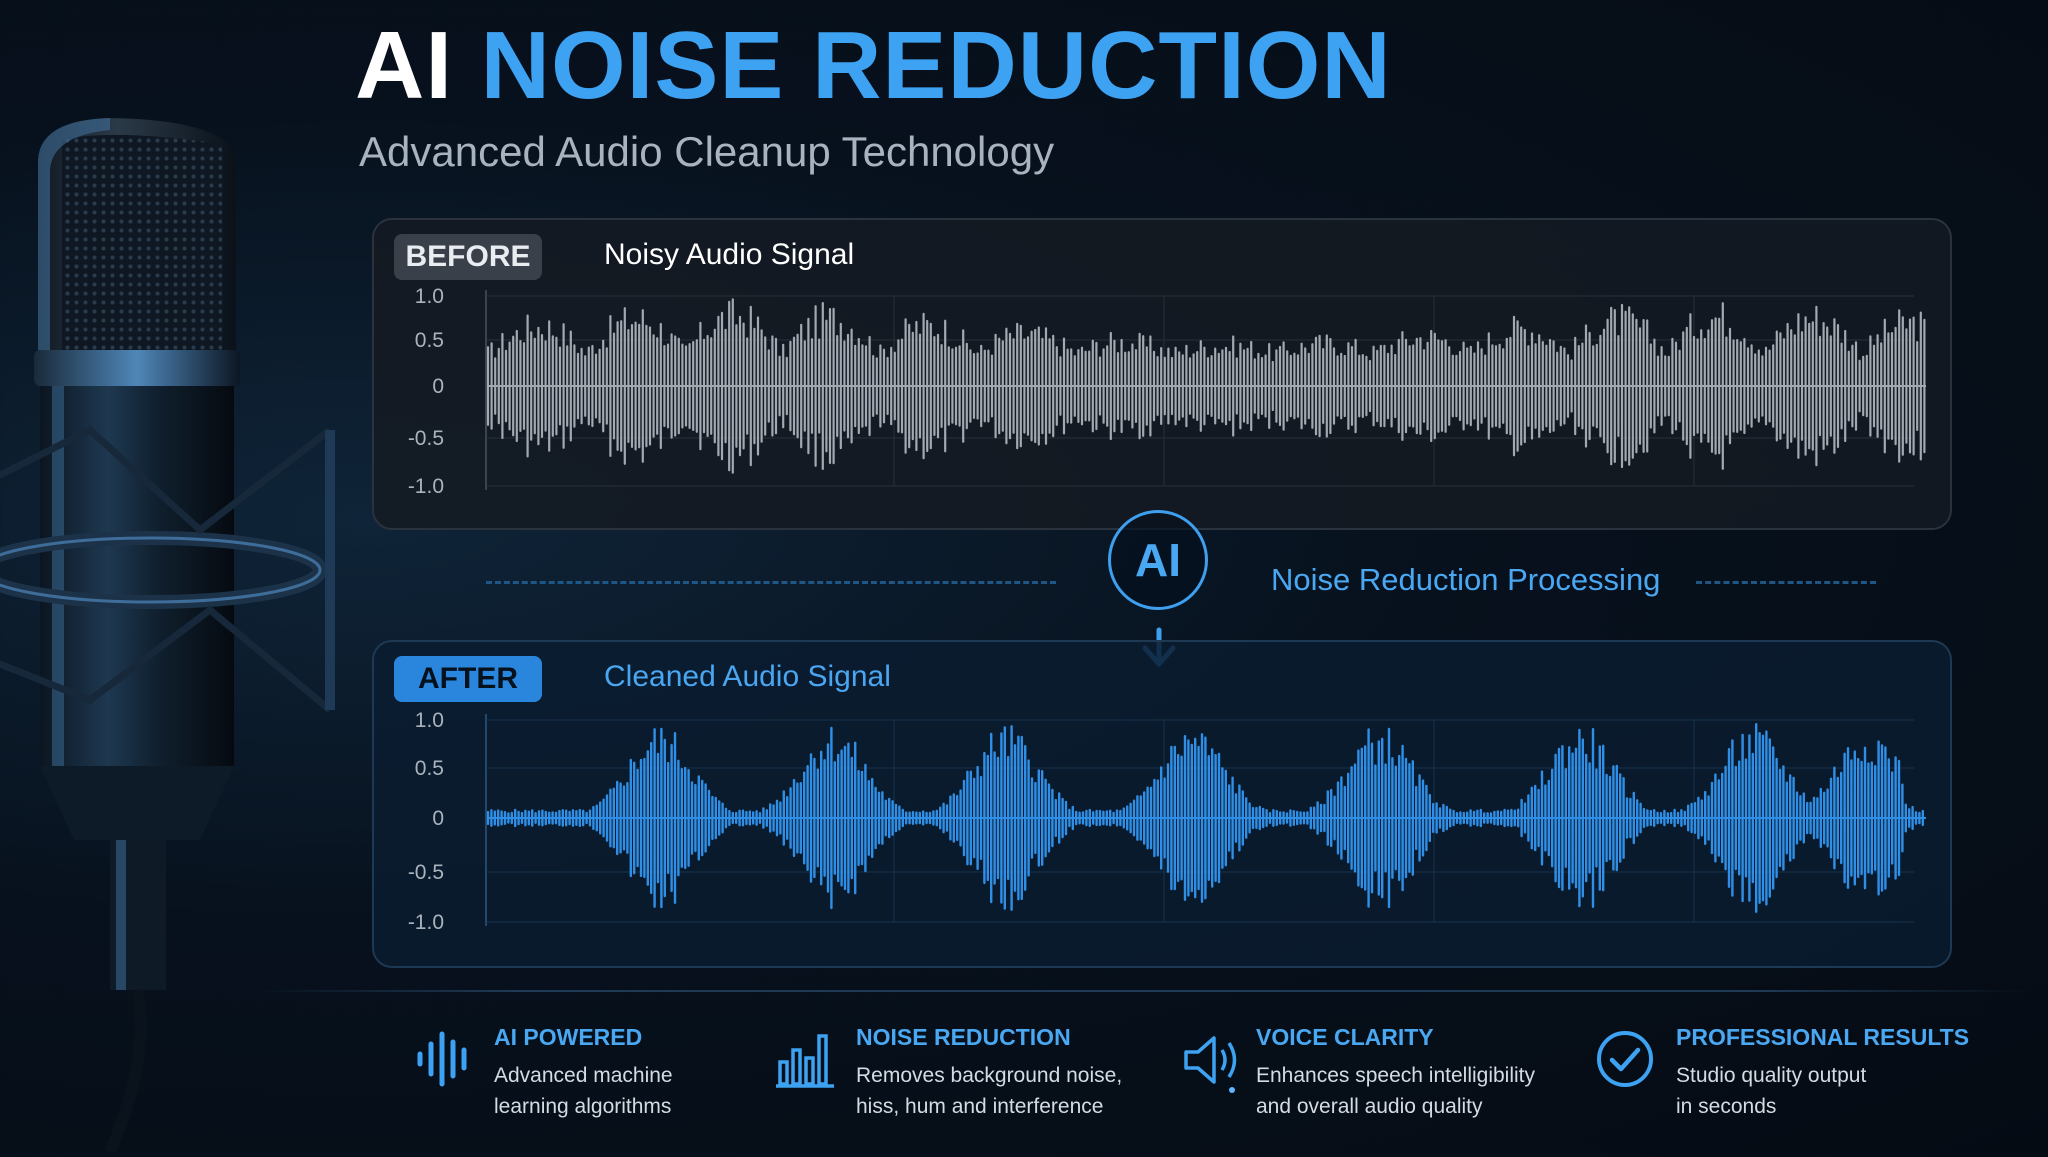 This screenshot has height=1157, width=2048. What do you see at coordinates (404, 65) in the screenshot?
I see `title-ai: AI` at bounding box center [404, 65].